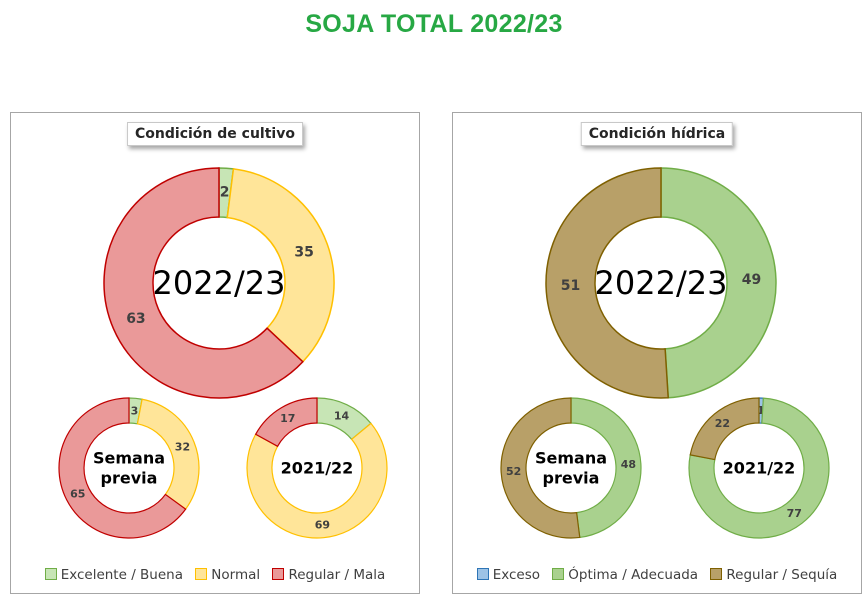 This screenshot has height=608, width=868. What do you see at coordinates (182, 446) in the screenshot?
I see `slice-value-label: 32` at bounding box center [182, 446].